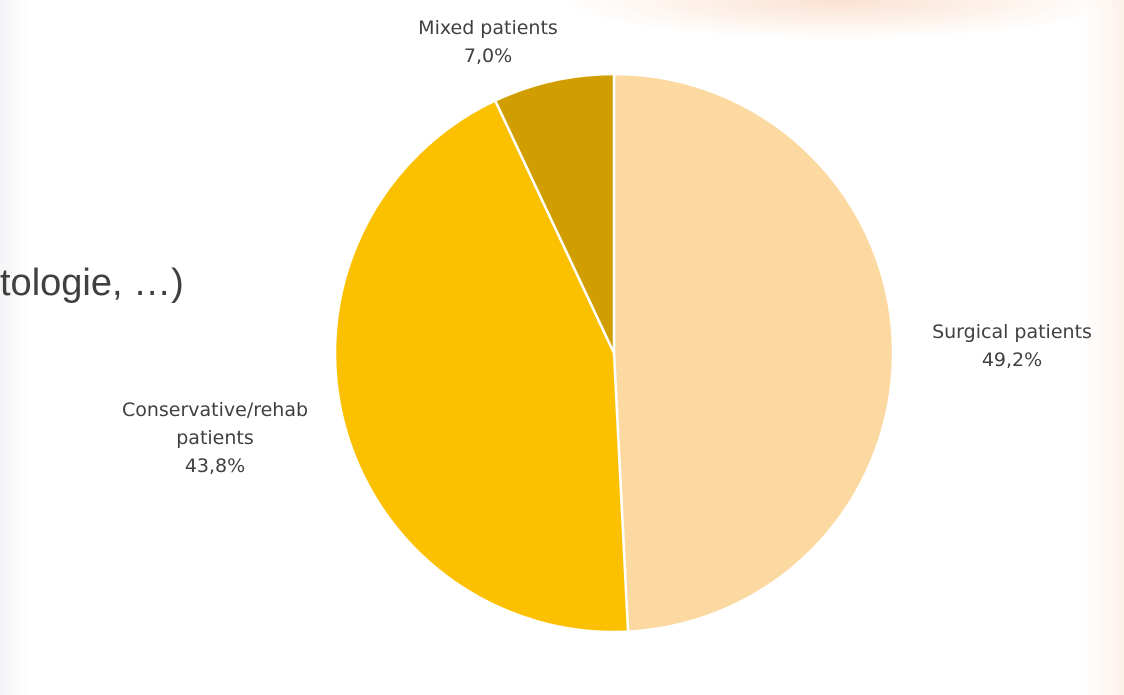 Image resolution: width=1124 pixels, height=695 pixels. Describe the element at coordinates (488, 42) in the screenshot. I see `data-label-mixed: Mixed patients 7,0%` at that location.